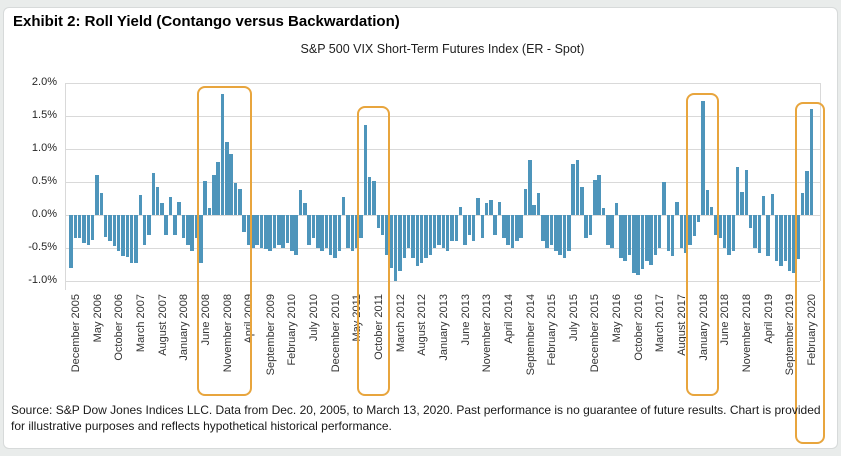 The height and width of the screenshot is (456, 841). I want to click on y-axis-label: 1.0%, so click(44, 148).